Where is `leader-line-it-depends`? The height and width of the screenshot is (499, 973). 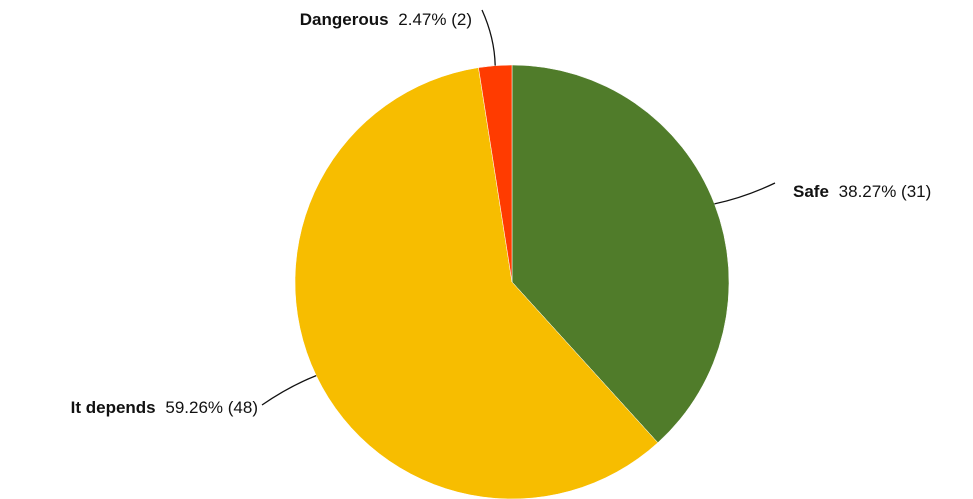
leader-line-it-depends is located at coordinates (289, 390).